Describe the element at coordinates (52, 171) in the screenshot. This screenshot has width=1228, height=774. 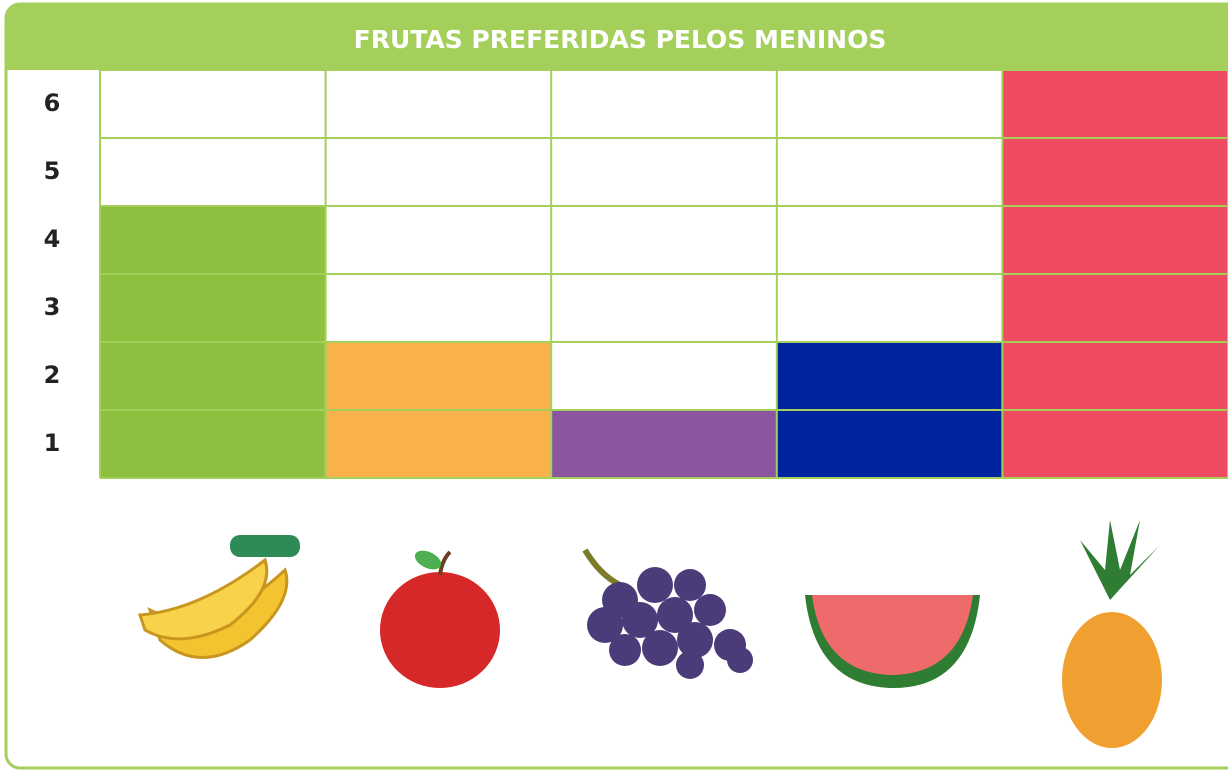
I see `y-tick-label: 5` at that location.